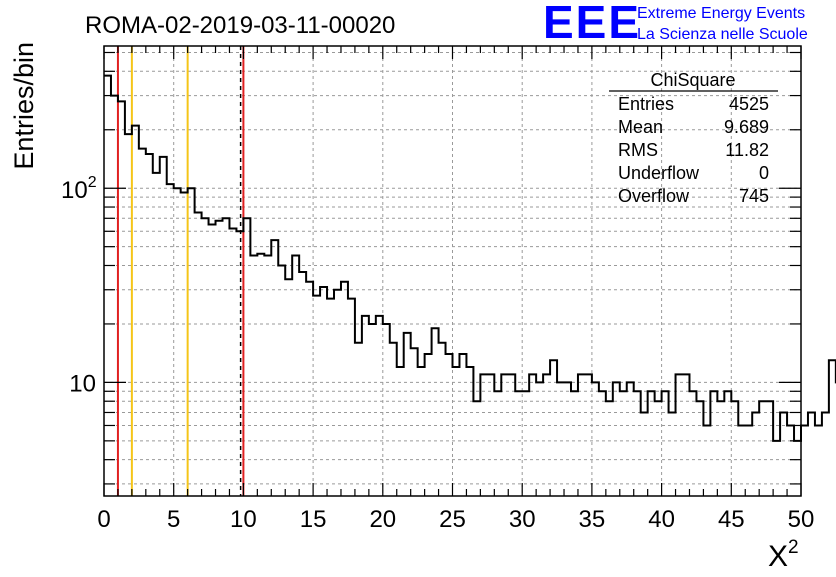 Image resolution: width=836 pixels, height=577 pixels. Describe the element at coordinates (778, 556) in the screenshot. I see `x-axis-label-base: X` at that location.